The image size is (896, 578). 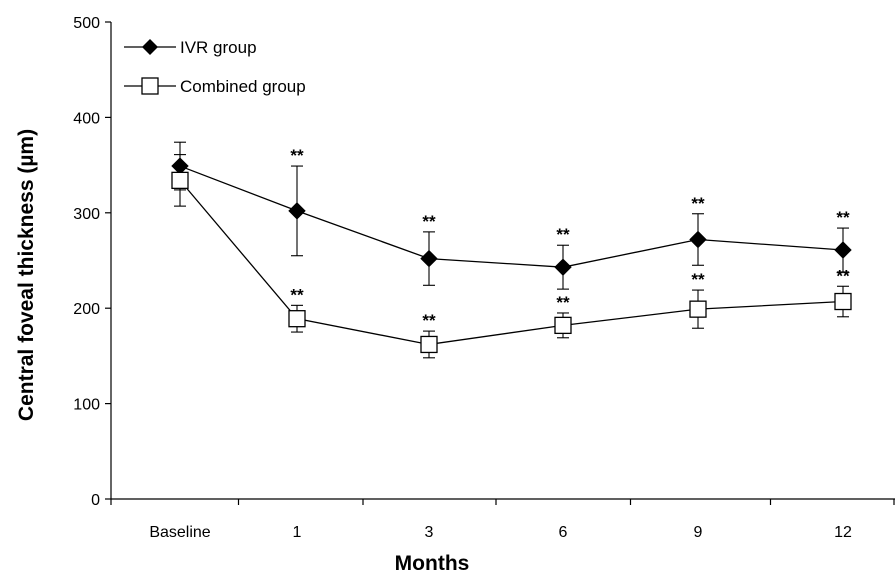 What do you see at coordinates (563, 532) in the screenshot?
I see `x-tick-label: 6` at bounding box center [563, 532].